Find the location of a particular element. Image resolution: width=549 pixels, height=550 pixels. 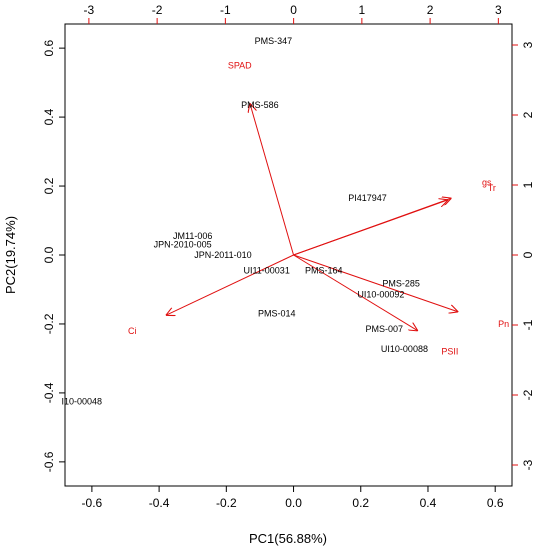

loading-arrow-spad is located at coordinates (272, 179).